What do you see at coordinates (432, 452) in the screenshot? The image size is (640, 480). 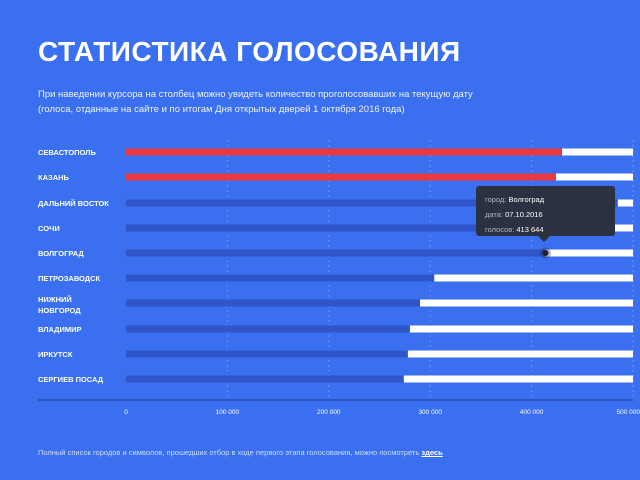 I see `footer-link: здесь` at bounding box center [432, 452].